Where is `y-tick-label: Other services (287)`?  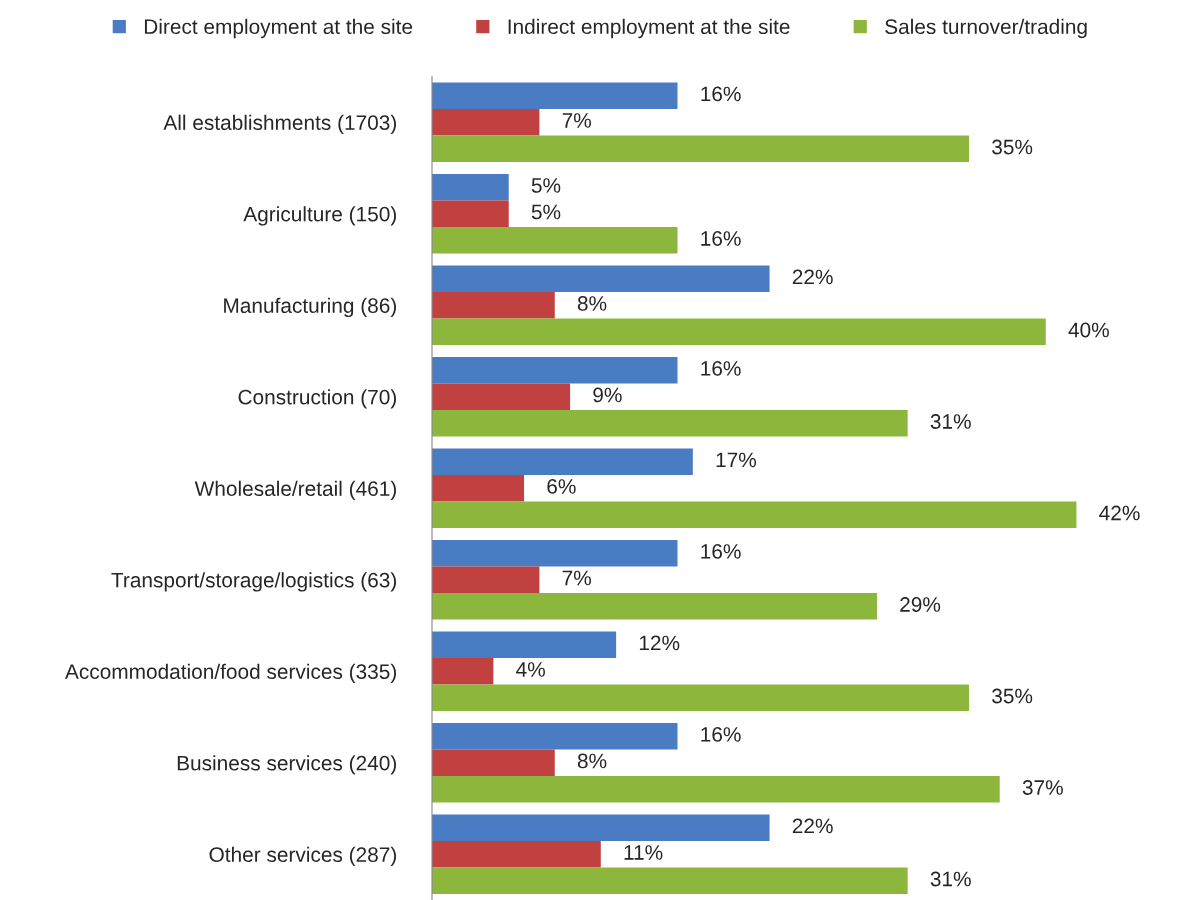 y-tick-label: Other services (287) is located at coordinates (302, 856).